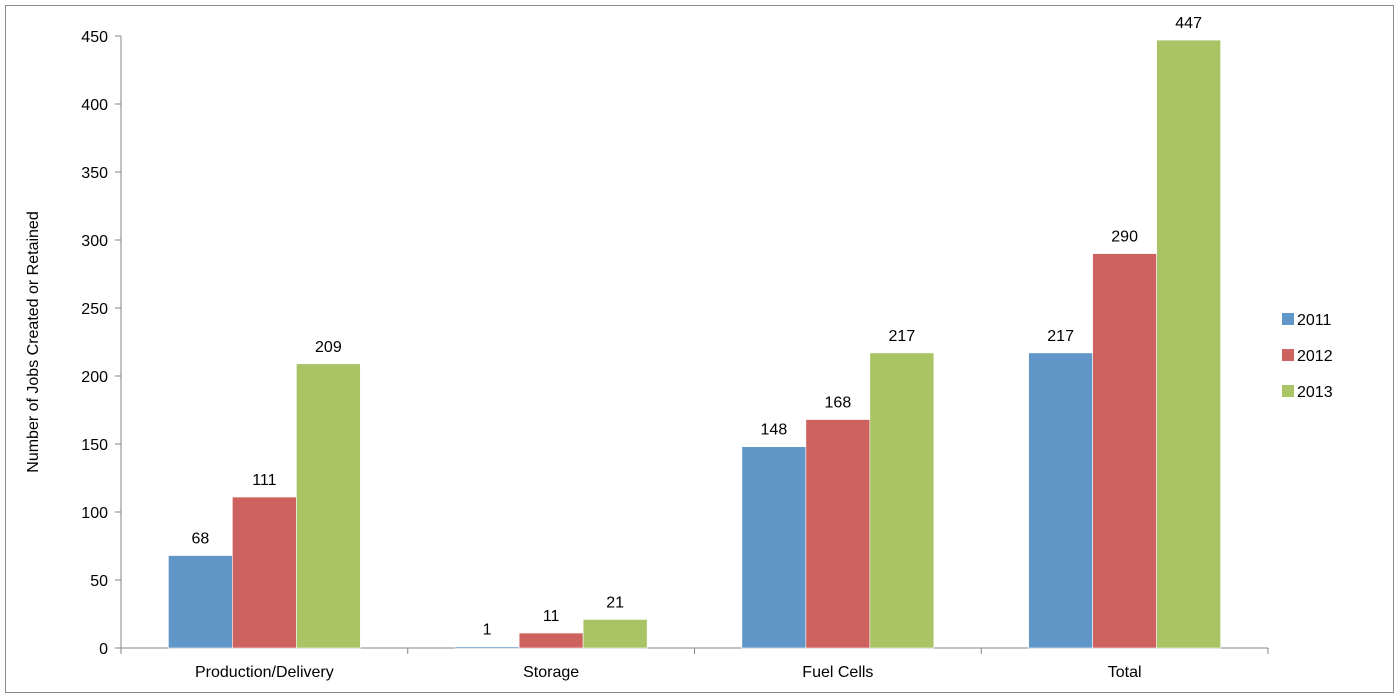 The image size is (1400, 698). Describe the element at coordinates (774, 430) in the screenshot. I see `data-label: 148` at that location.